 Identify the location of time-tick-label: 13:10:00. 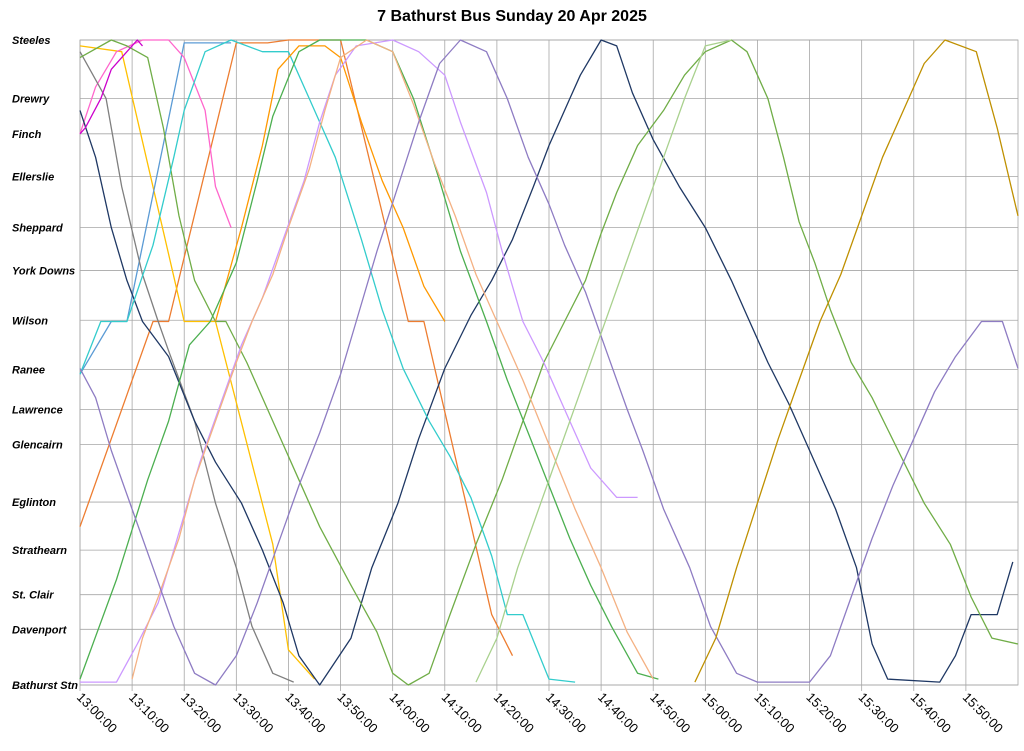
(149, 713).